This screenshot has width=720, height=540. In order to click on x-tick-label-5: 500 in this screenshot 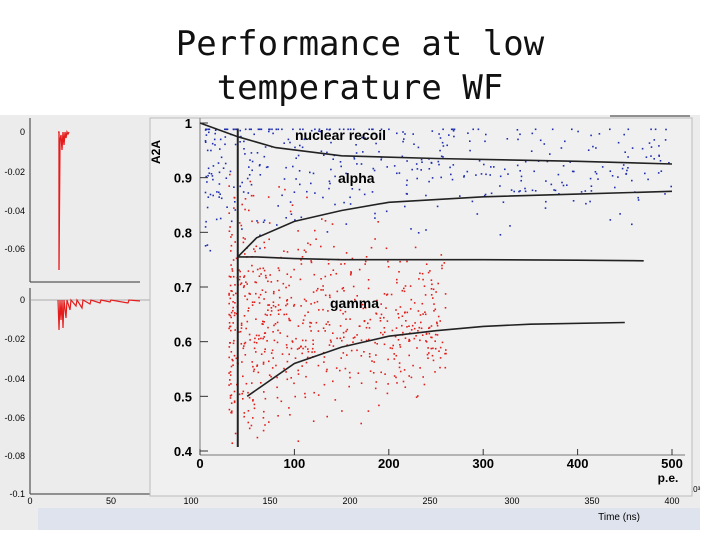, I will do `click(672, 463)`.